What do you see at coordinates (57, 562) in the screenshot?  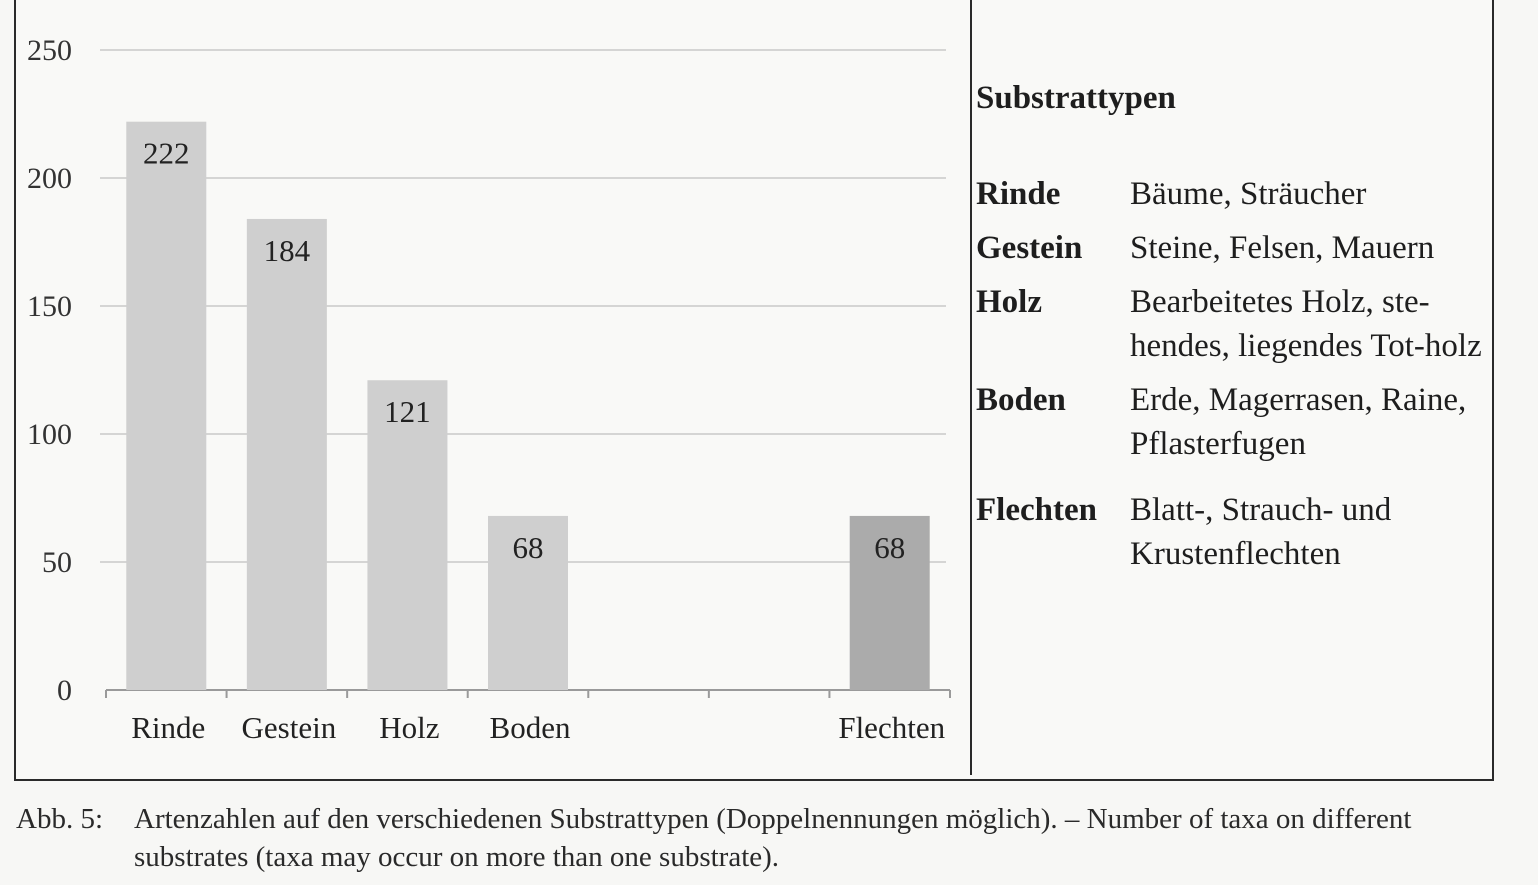 I see `y-tick-label: 50` at bounding box center [57, 562].